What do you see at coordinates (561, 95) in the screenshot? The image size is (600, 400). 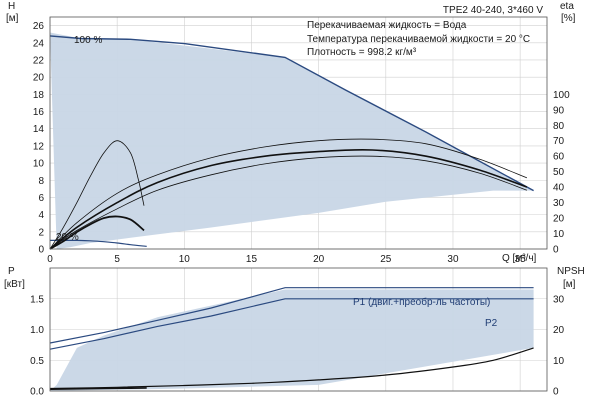 I see `y-right-tick-label: 100` at bounding box center [561, 95].